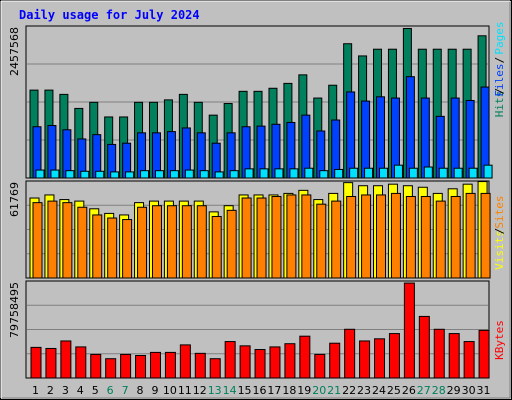  What do you see at coordinates (499, 79) in the screenshot?
I see `legend-files: Files` at bounding box center [499, 79].